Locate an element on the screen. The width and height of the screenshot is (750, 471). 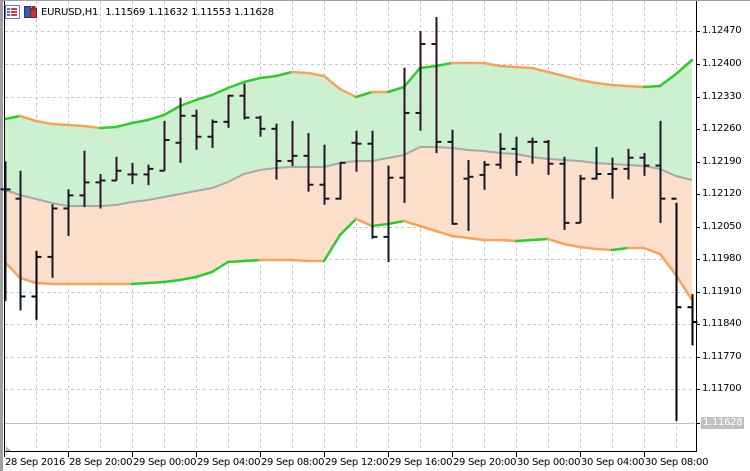
chart-shift-marker-icon is located at coordinates (8, 448).